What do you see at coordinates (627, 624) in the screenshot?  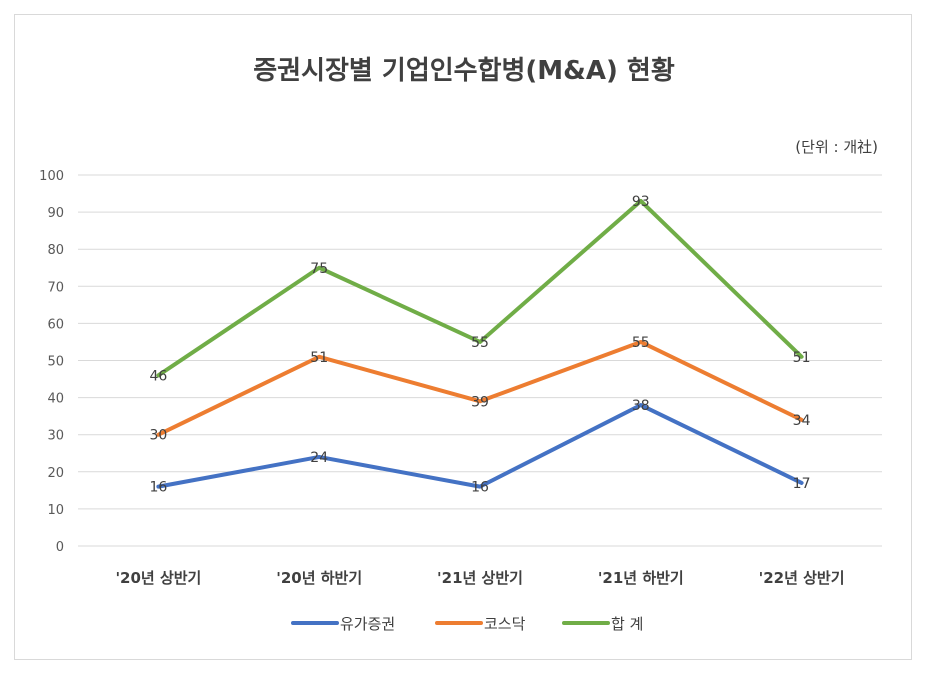 I see `legend-label: 합 계` at bounding box center [627, 624].